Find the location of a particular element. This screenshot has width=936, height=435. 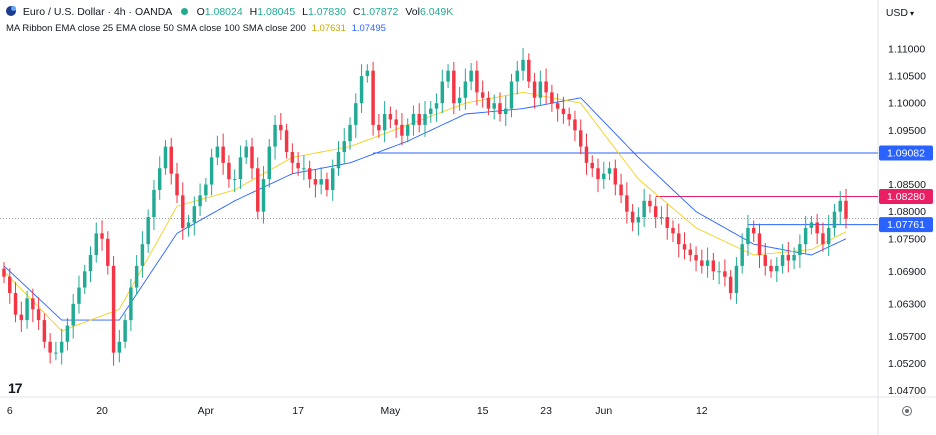

market-status-icon is located at coordinates (184, 11).